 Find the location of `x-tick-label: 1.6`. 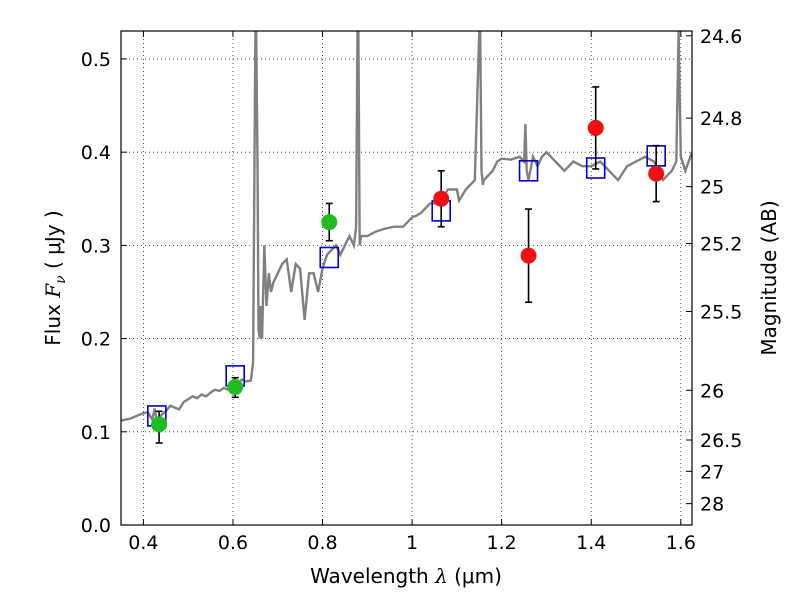

x-tick-label: 1.6 is located at coordinates (681, 543).